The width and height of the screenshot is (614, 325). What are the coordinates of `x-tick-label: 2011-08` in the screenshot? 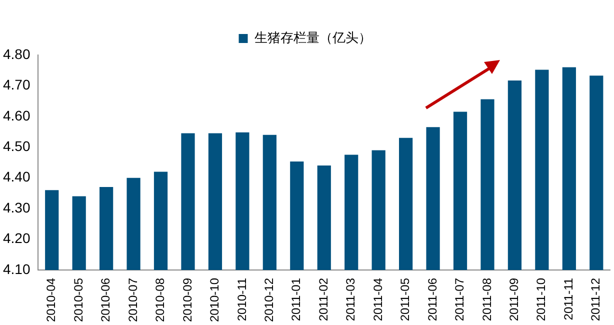 It's located at (487, 300).